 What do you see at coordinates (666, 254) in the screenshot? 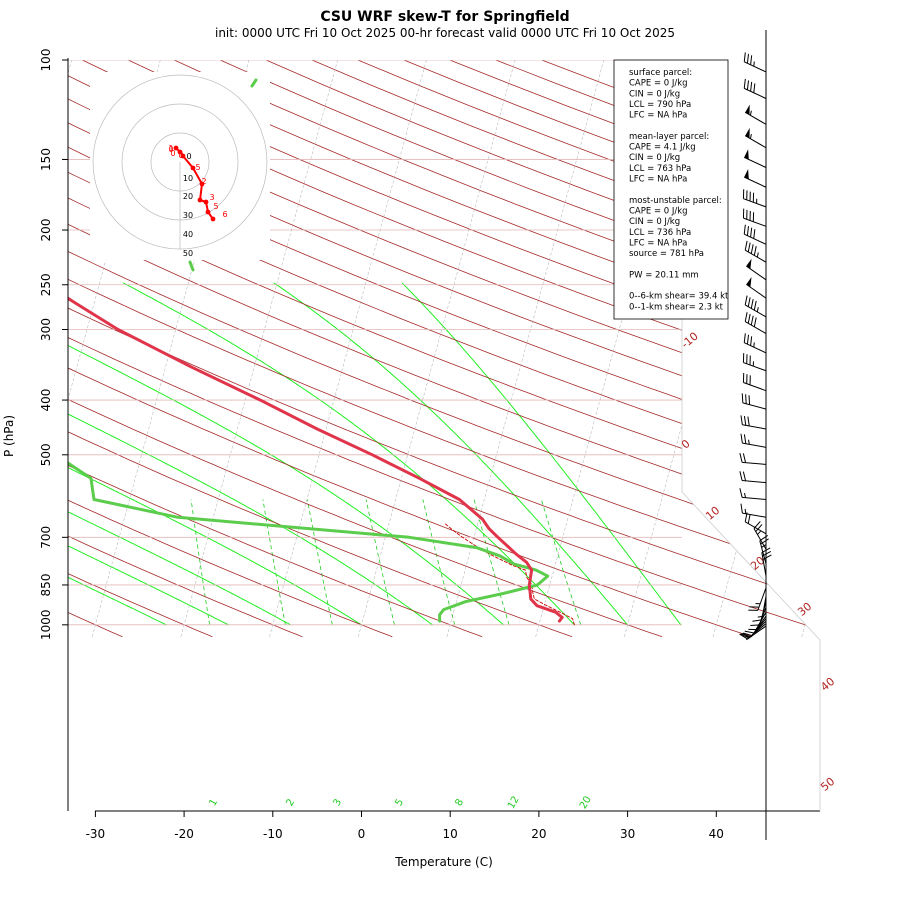
I see `stats-line: source = 781 hPa` at bounding box center [666, 254].